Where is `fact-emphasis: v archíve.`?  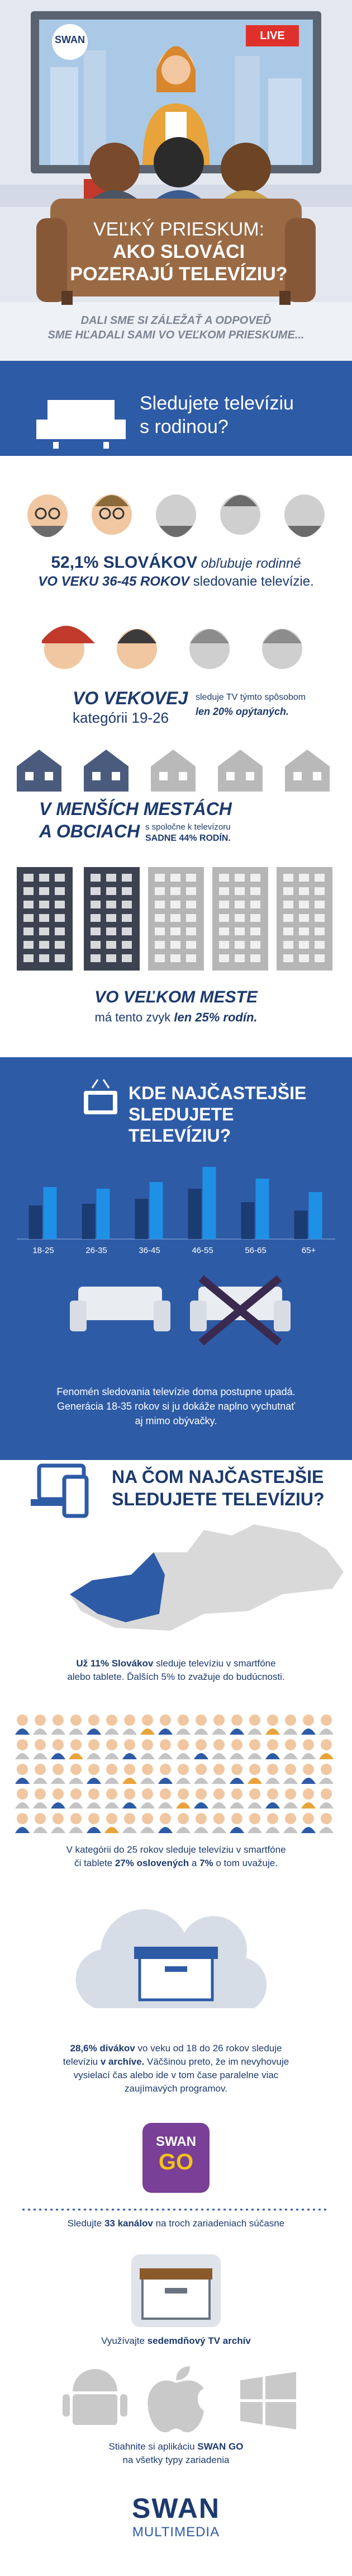 fact-emphasis: v archíve. is located at coordinates (122, 2061).